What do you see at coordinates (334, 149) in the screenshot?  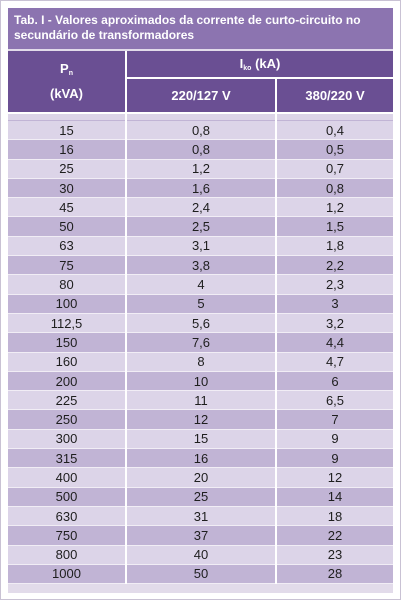 I see `cell-current-380-220: 0,5` at bounding box center [334, 149].